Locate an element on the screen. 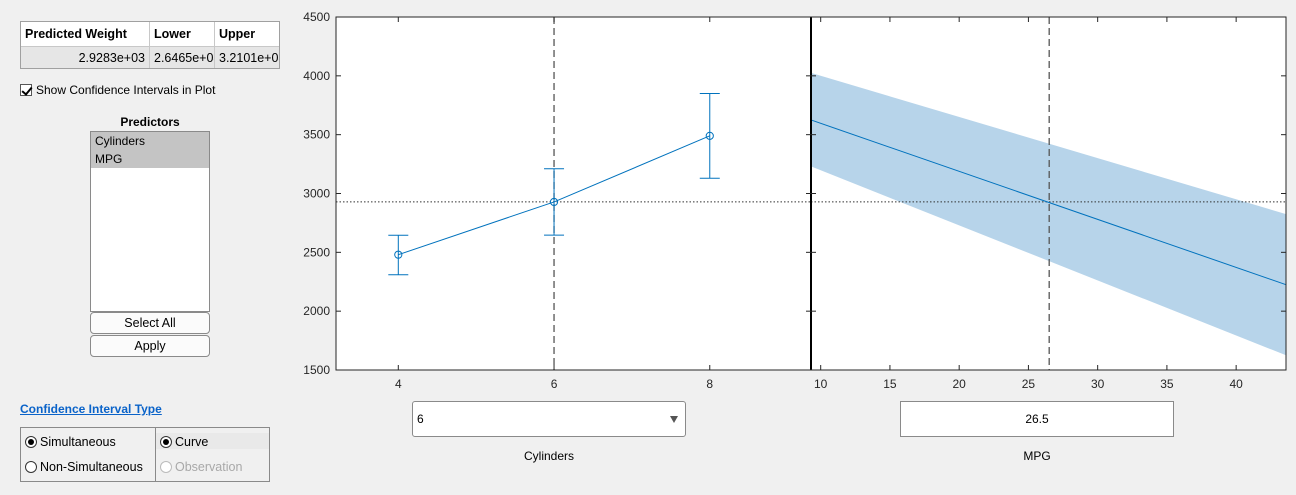 The height and width of the screenshot is (495, 1296). apply-button: Apply is located at coordinates (150, 346).